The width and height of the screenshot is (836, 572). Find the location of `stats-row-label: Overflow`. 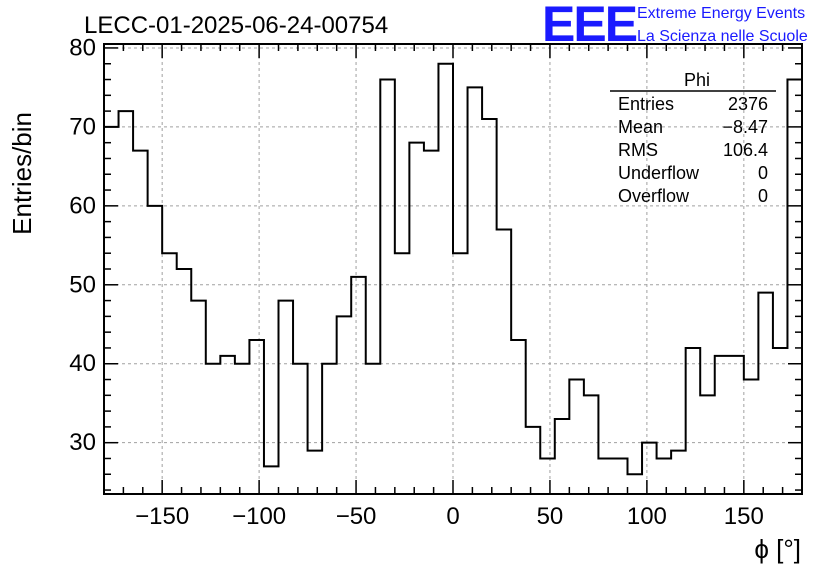

stats-row-label: Overflow is located at coordinates (654, 196).